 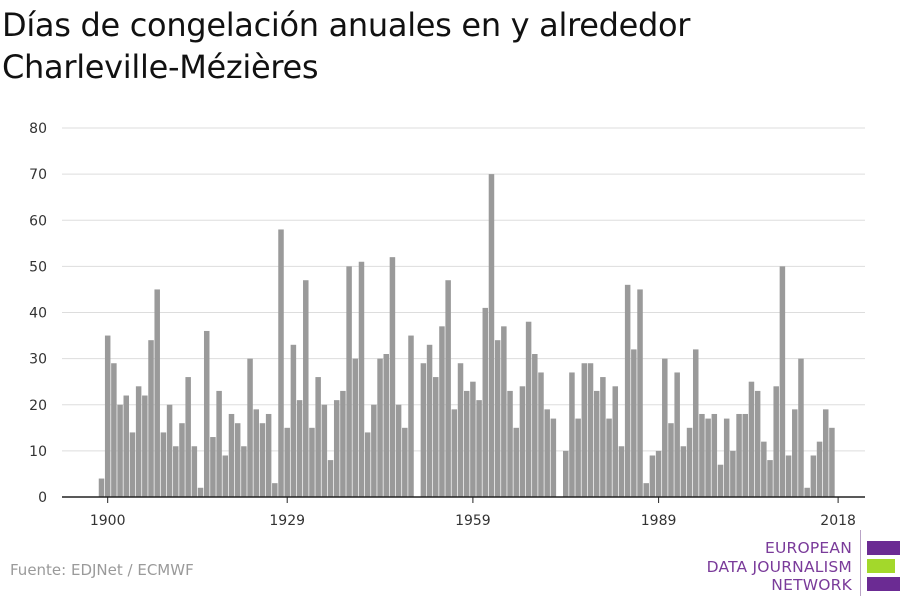 I want to click on x-tick-label: 1959, so click(x=473, y=521).